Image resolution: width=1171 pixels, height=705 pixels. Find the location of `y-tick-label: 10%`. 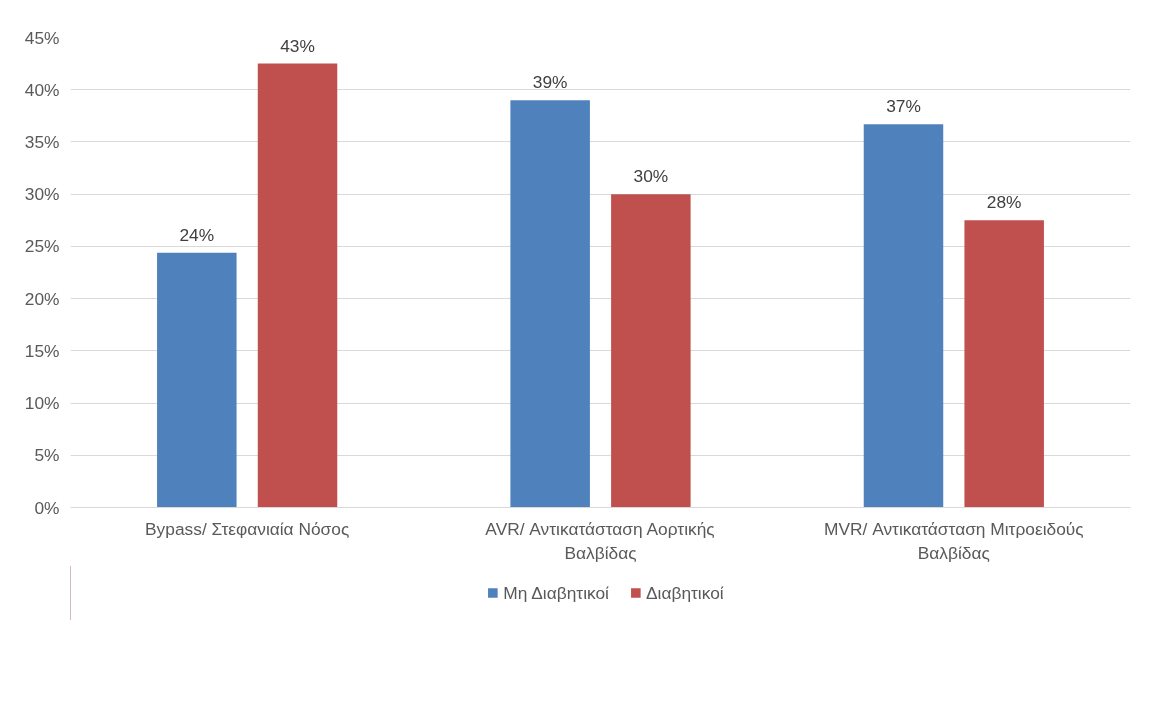

y-tick-label: 10% is located at coordinates (42, 403).